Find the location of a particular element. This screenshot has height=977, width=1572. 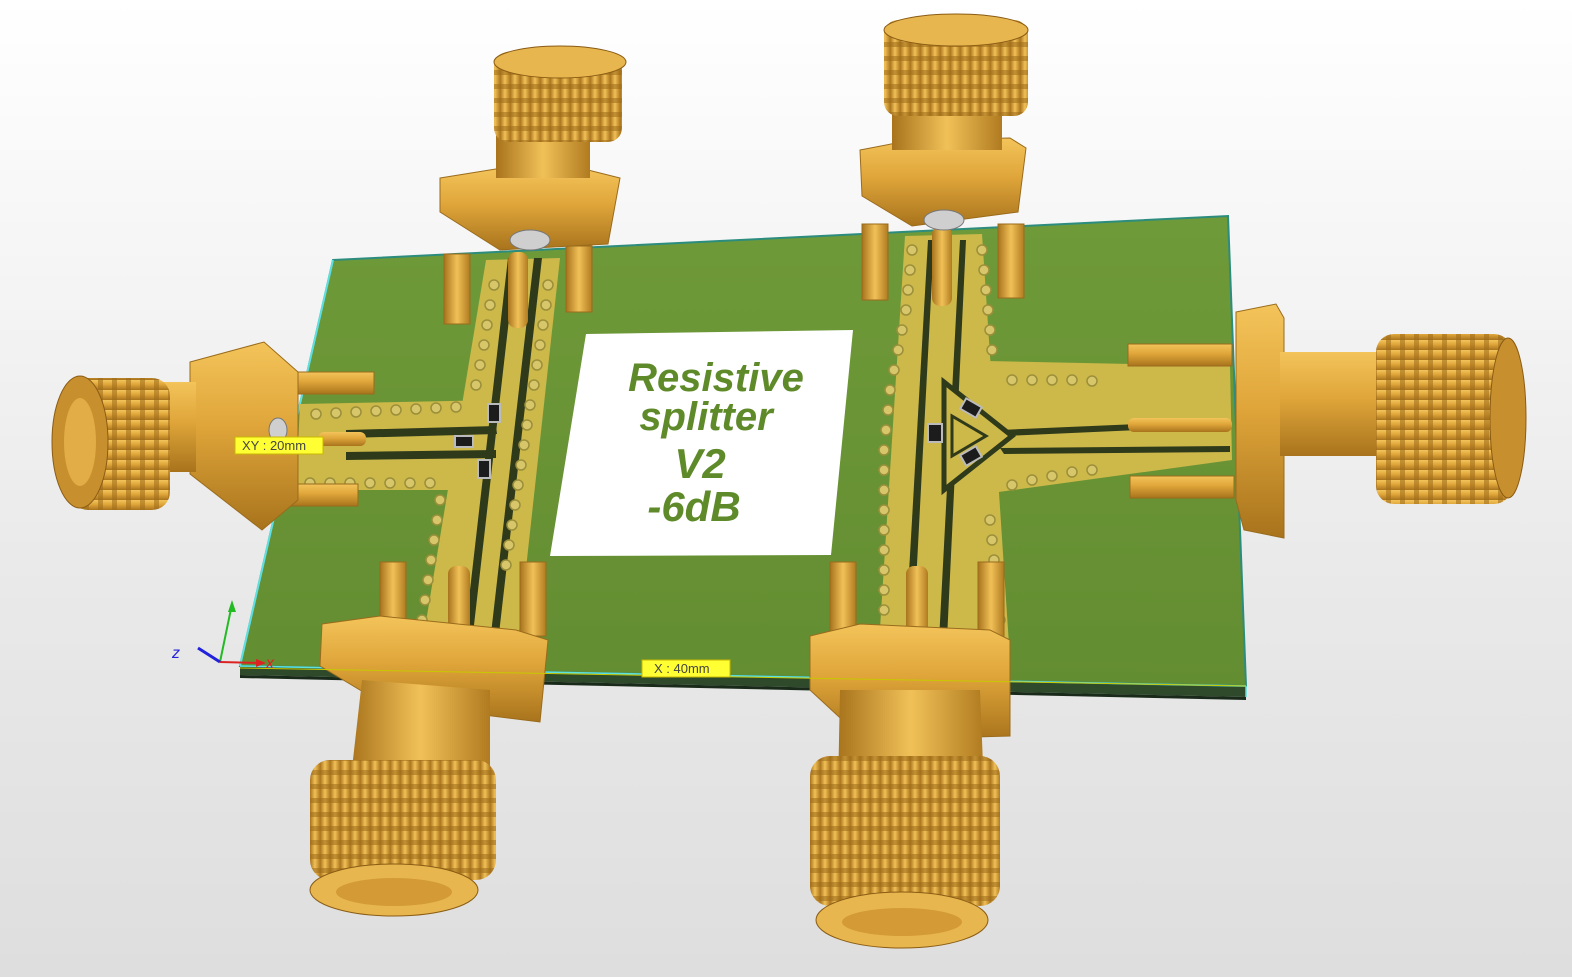

dimension-x-label: X : 40mm is located at coordinates (682, 668).